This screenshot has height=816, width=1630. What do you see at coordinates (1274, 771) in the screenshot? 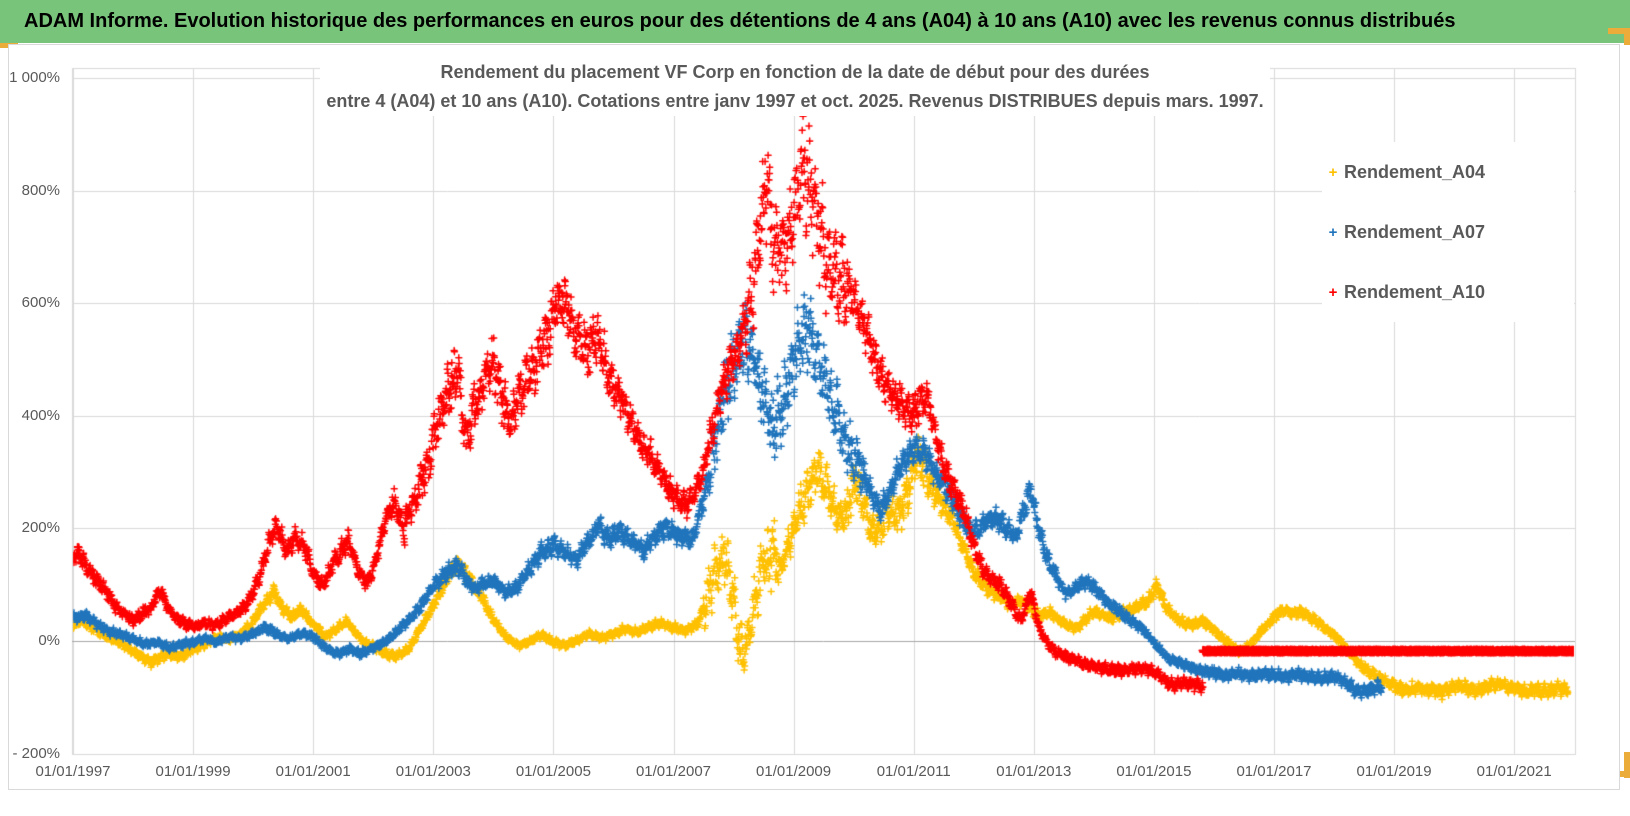
I see `x-tick-label: 01/01/2017` at bounding box center [1274, 771].